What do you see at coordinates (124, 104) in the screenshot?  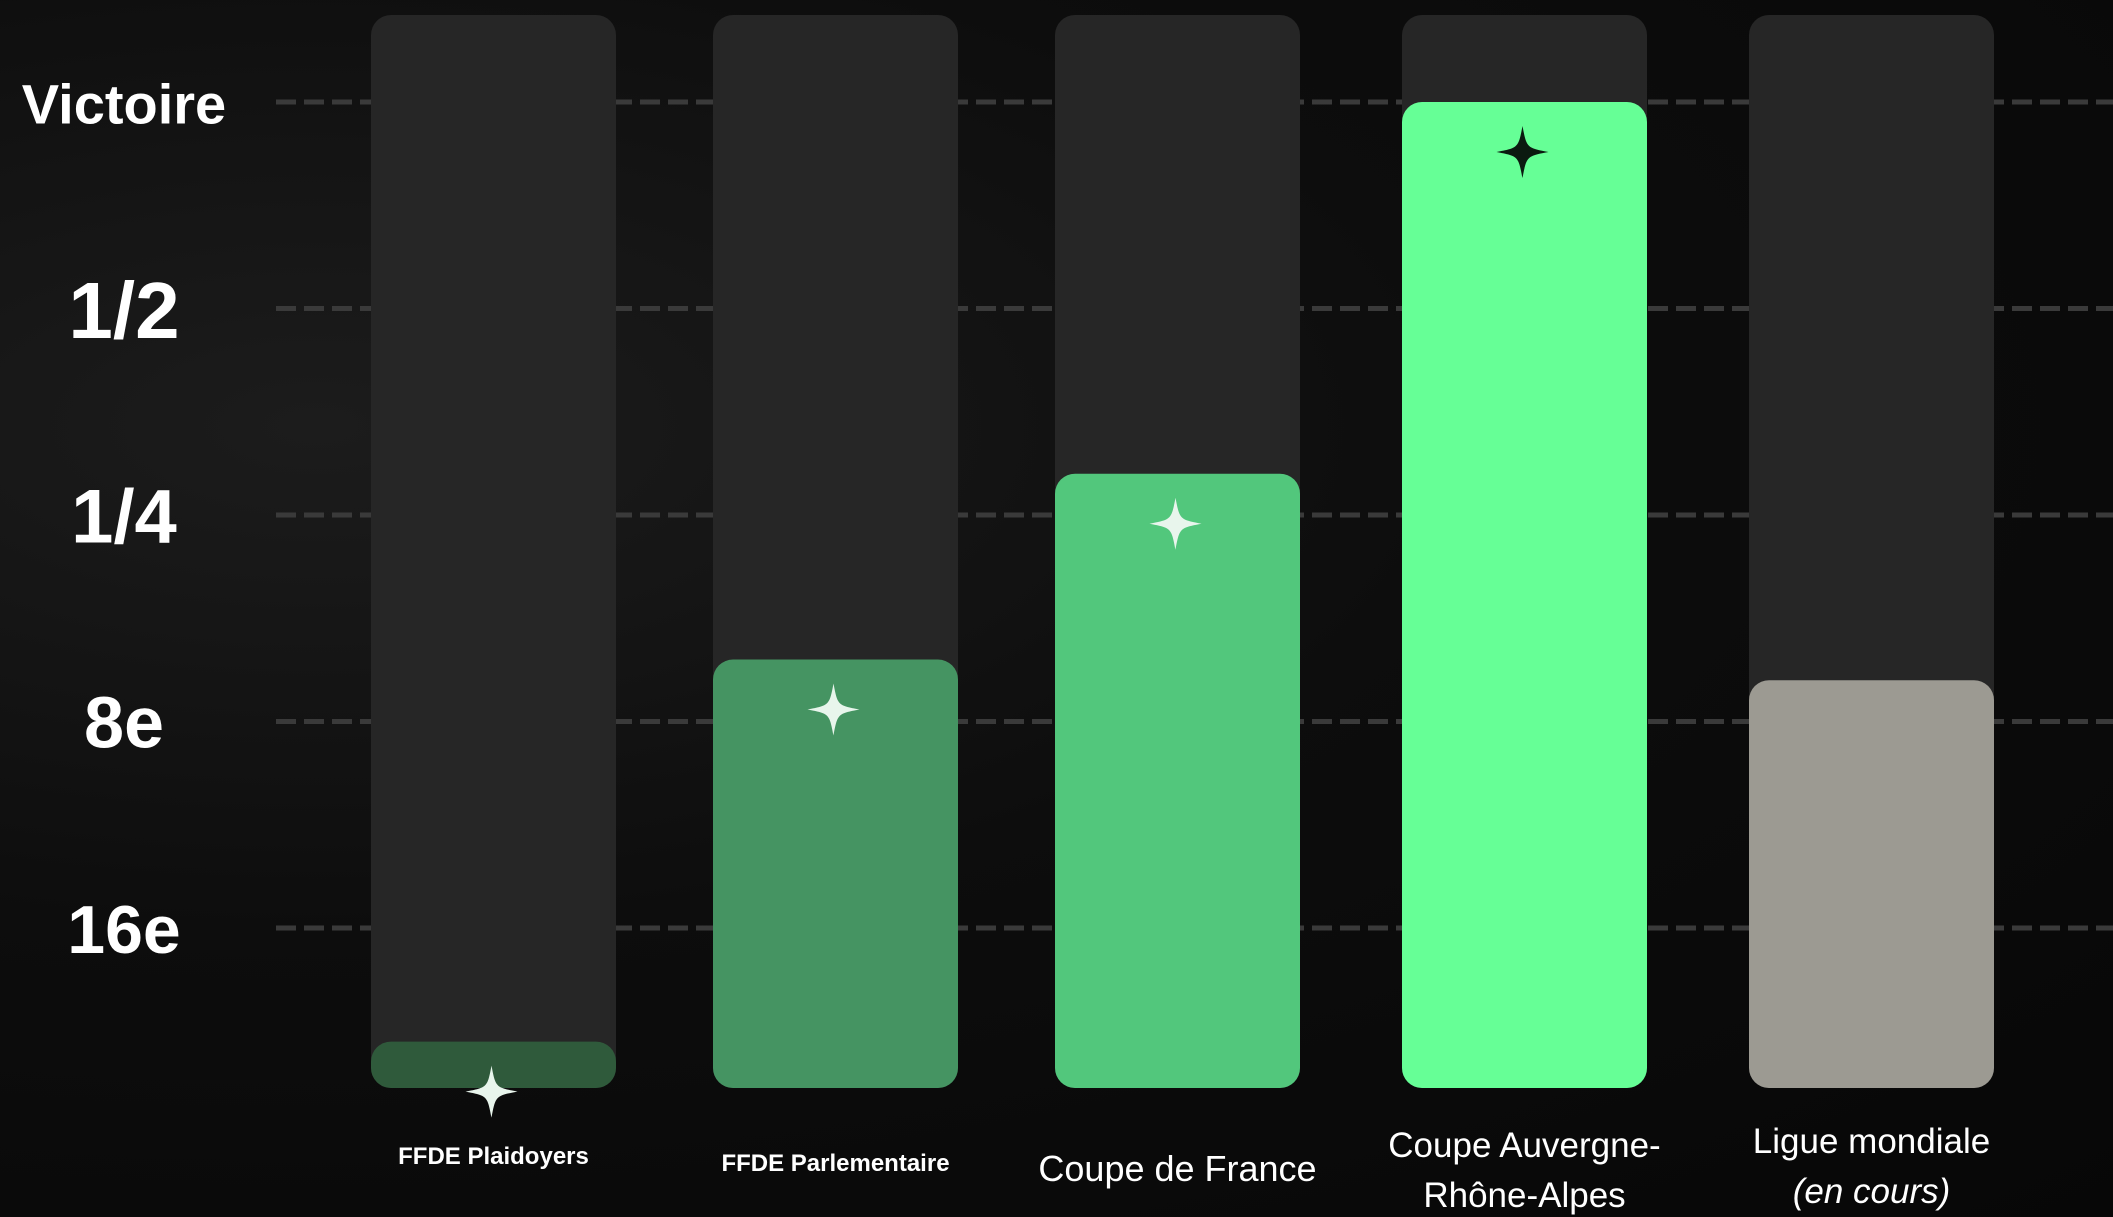 I see `y-tick-label: Victoire` at bounding box center [124, 104].